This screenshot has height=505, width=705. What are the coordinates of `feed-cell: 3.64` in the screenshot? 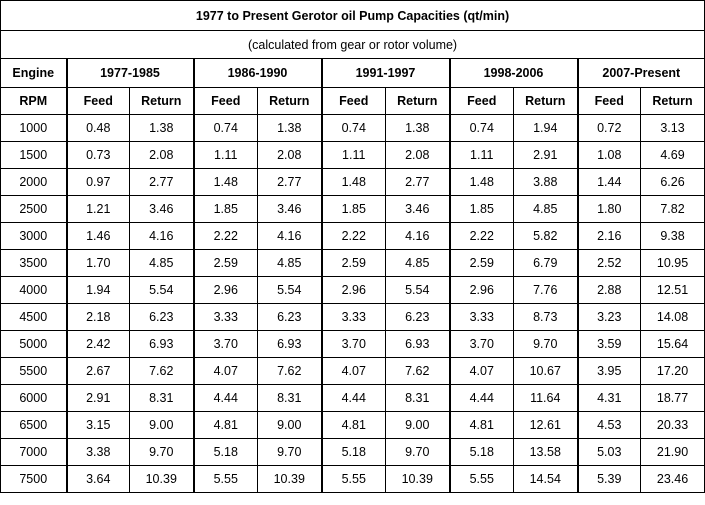 It's located at (97, 479).